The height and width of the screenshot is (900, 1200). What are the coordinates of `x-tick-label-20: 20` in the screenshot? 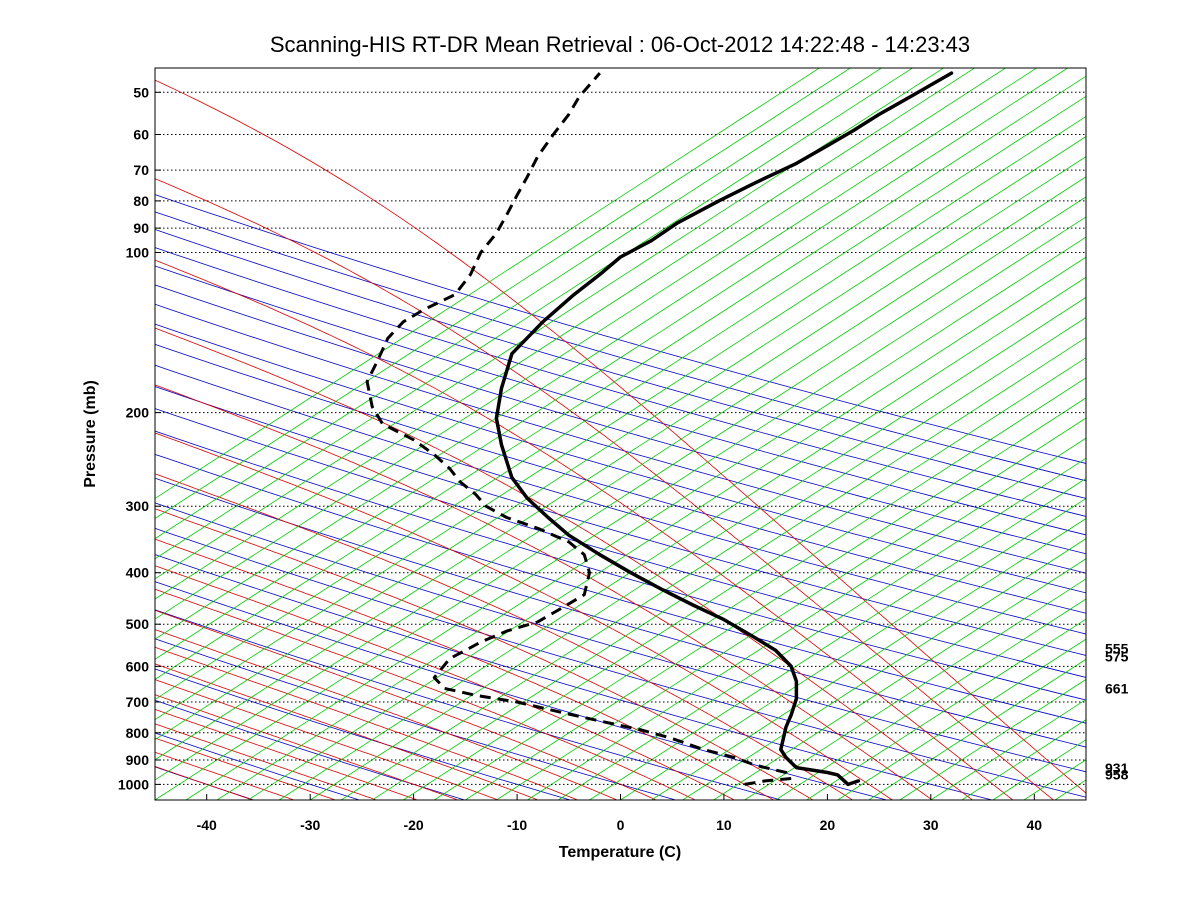 It's located at (828, 825).